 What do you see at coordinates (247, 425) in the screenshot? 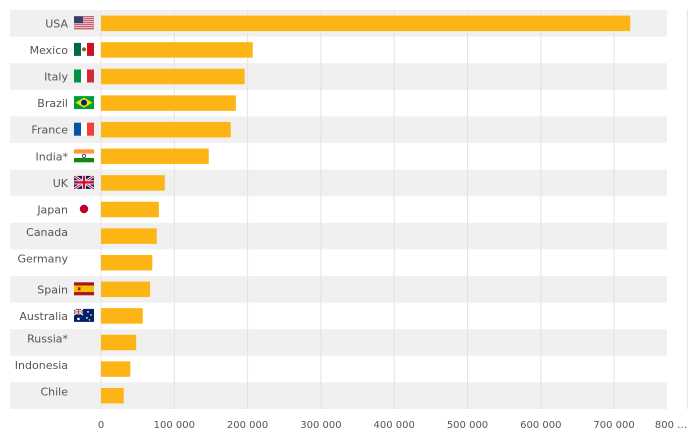
I see `x-tick-label: 200 000` at bounding box center [247, 425].